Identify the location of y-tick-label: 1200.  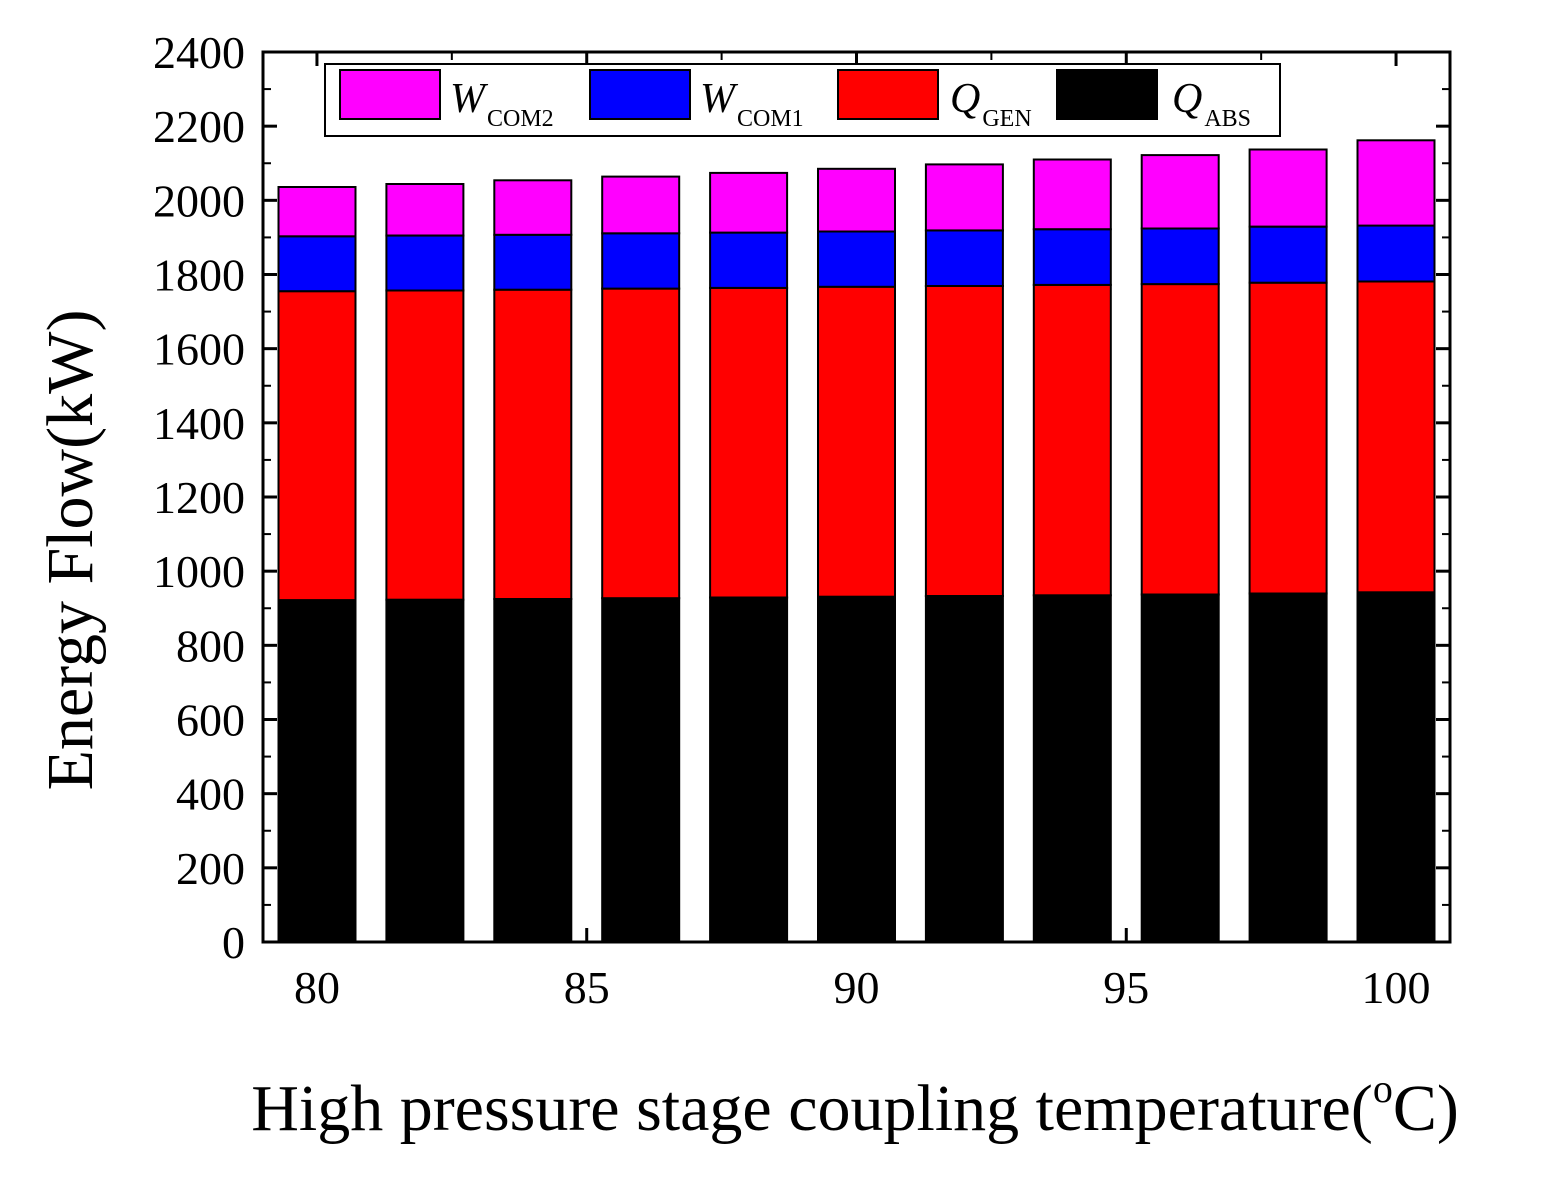
(199, 497).